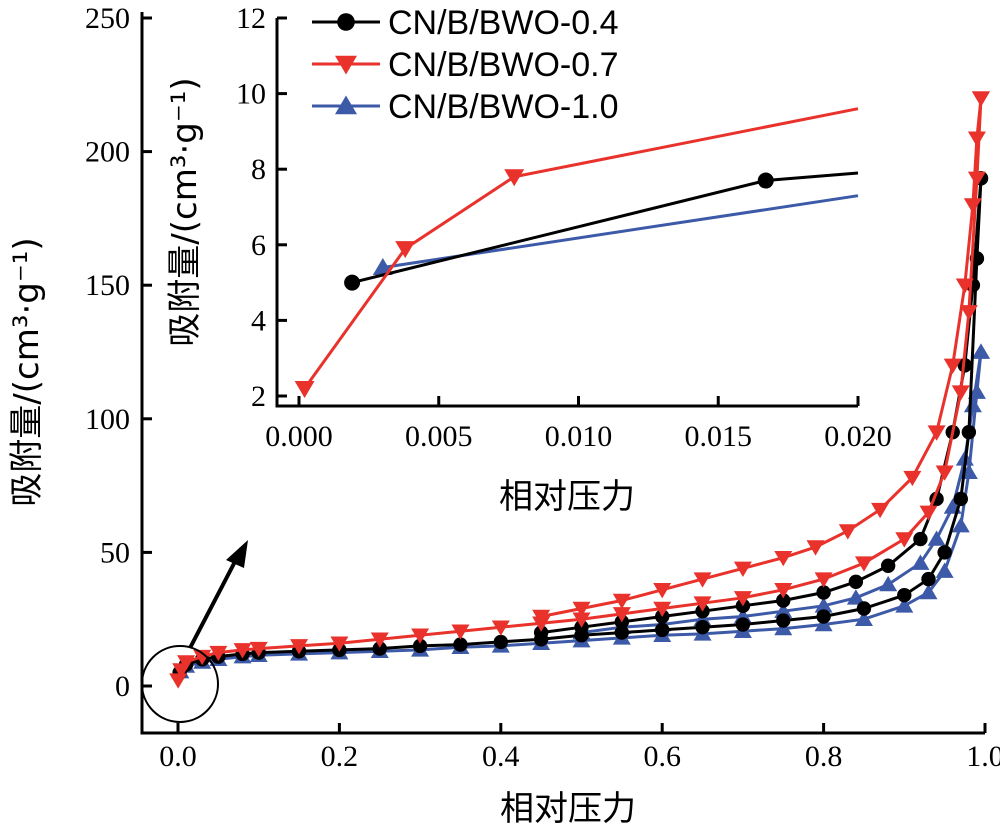 The width and height of the screenshot is (1000, 833). I want to click on zoom-region-circle, so click(180, 684).